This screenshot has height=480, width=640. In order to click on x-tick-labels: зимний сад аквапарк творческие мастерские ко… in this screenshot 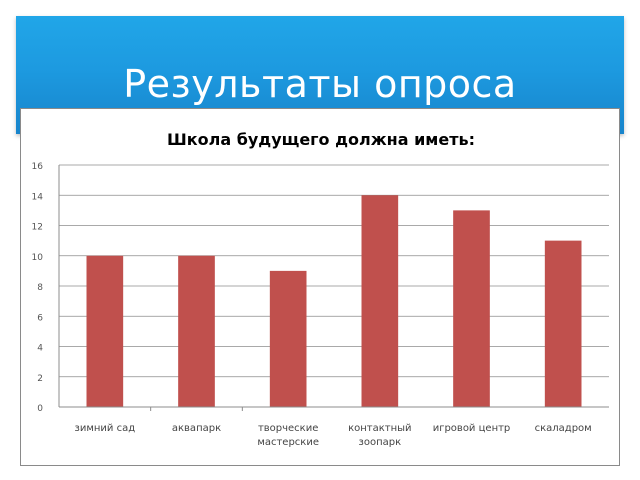, I will do `click(333, 435)`.